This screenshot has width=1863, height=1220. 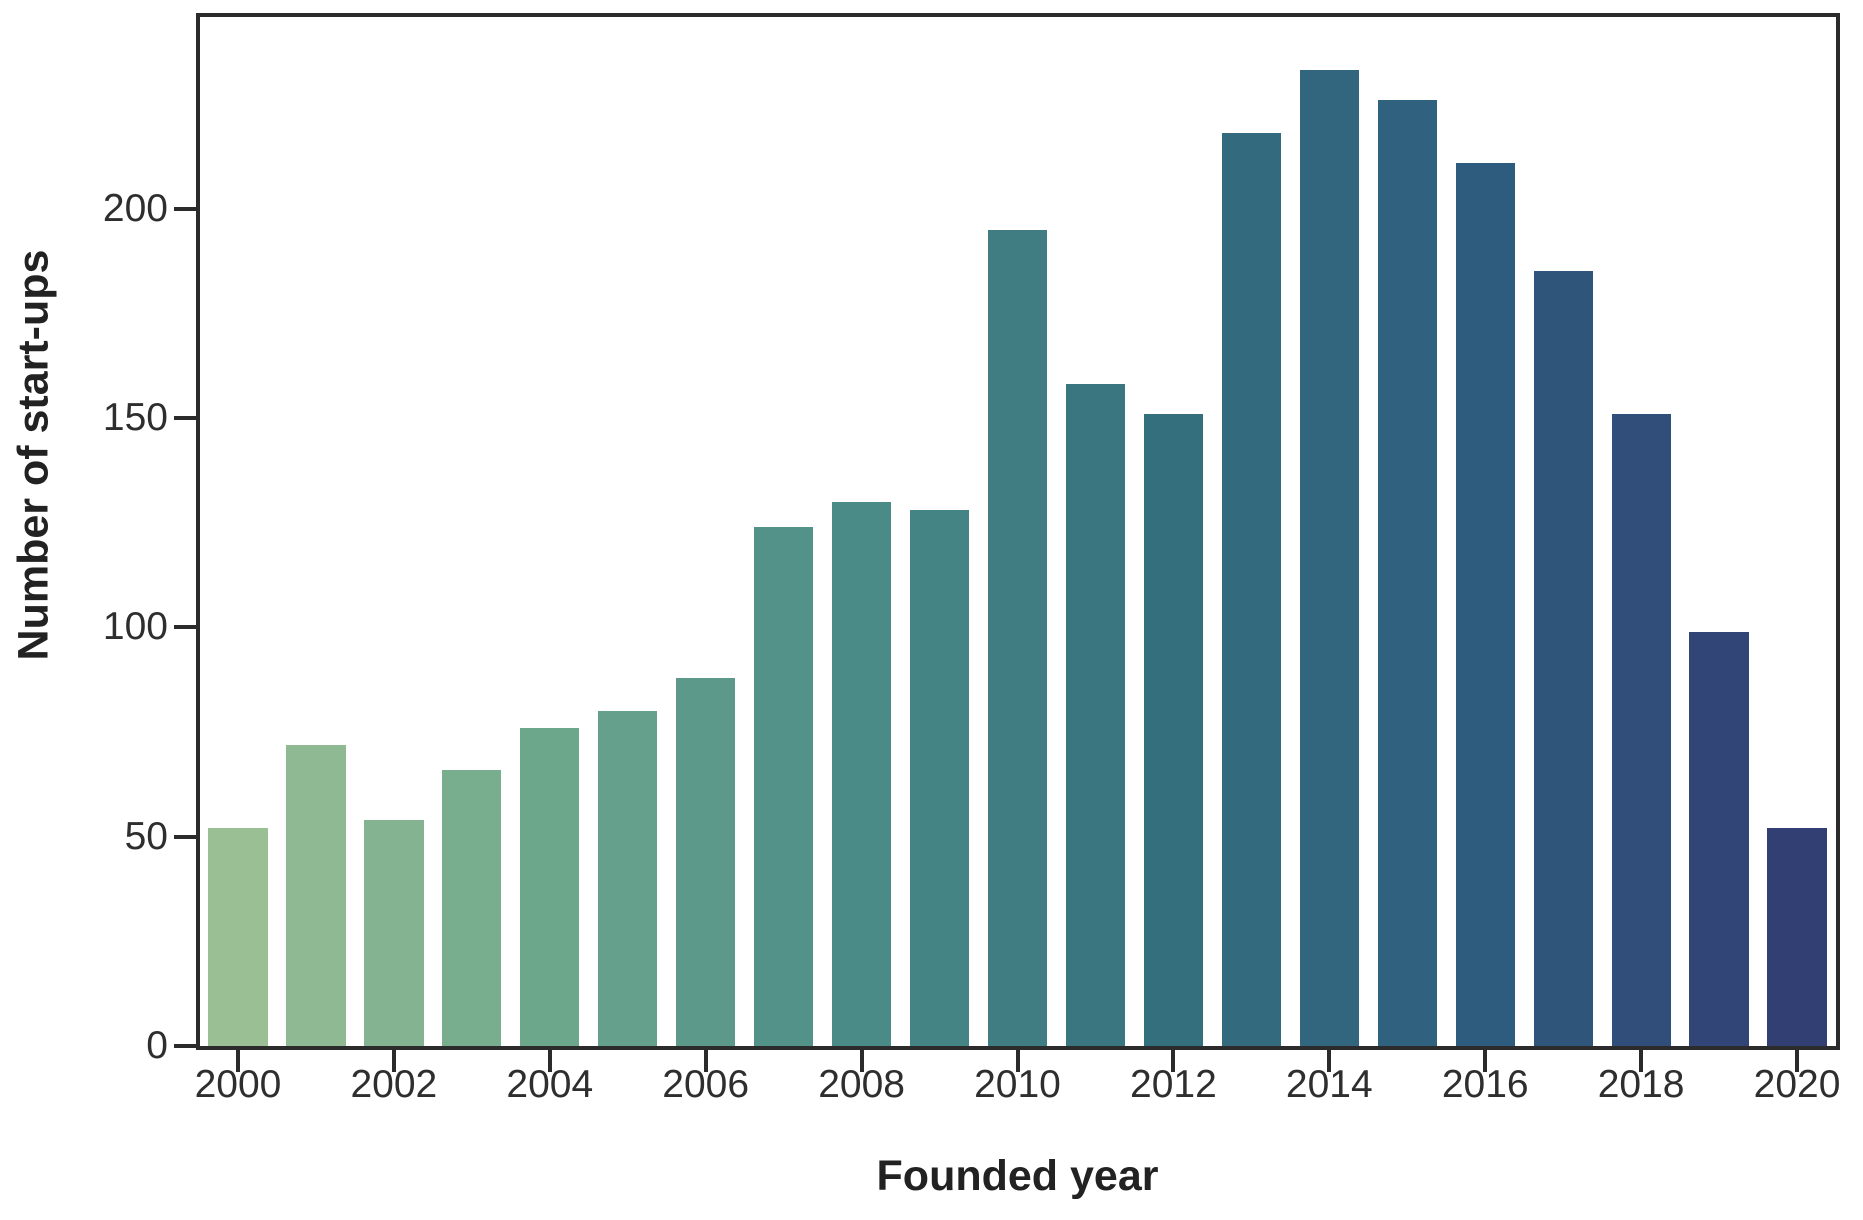 I want to click on bar-slot-2004, so click(x=550, y=531).